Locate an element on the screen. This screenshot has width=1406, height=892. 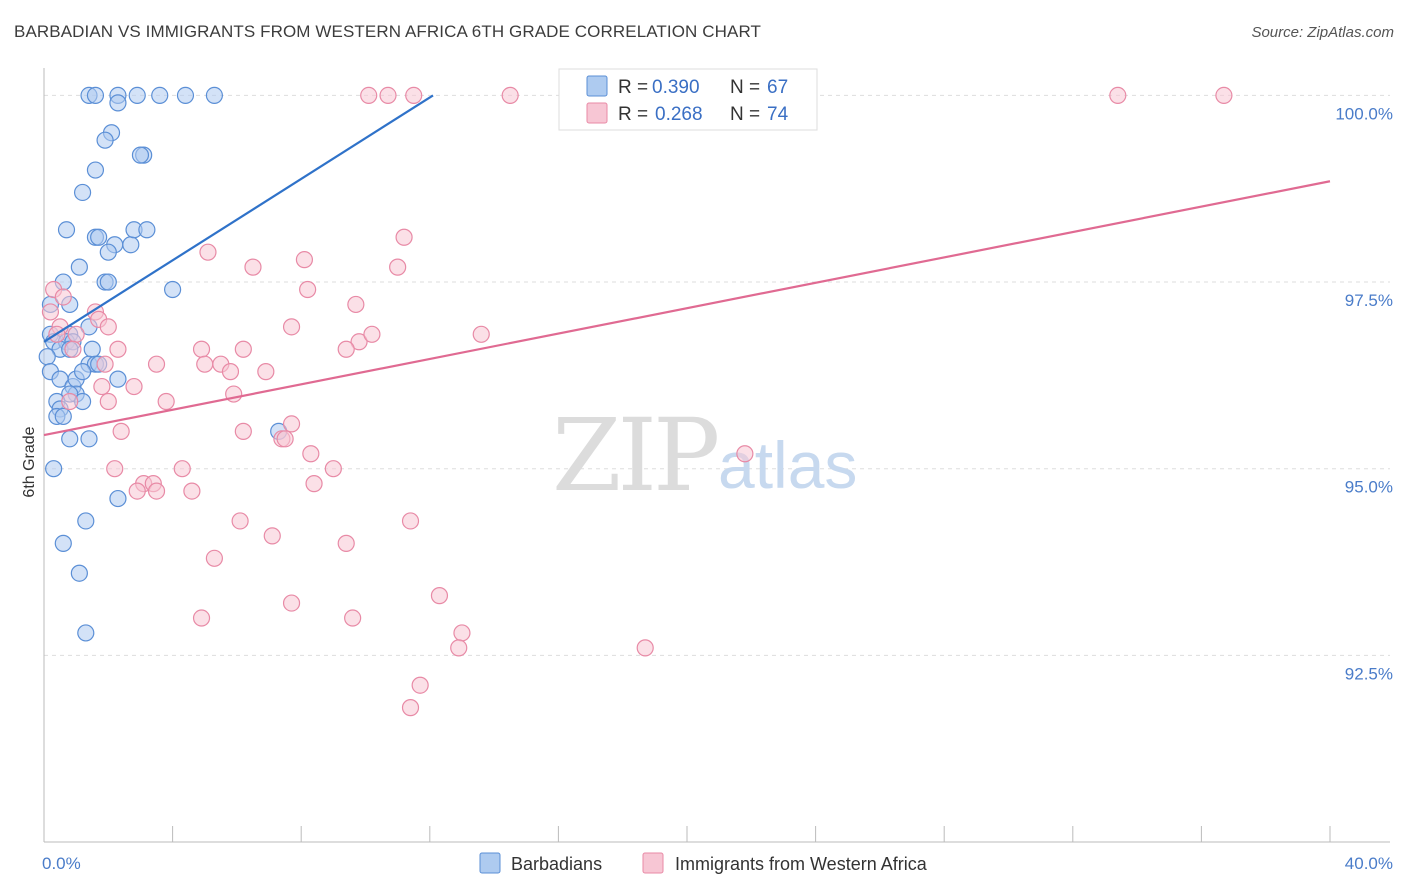
y-tick-label: 97.5% is located at coordinates (1369, 300).